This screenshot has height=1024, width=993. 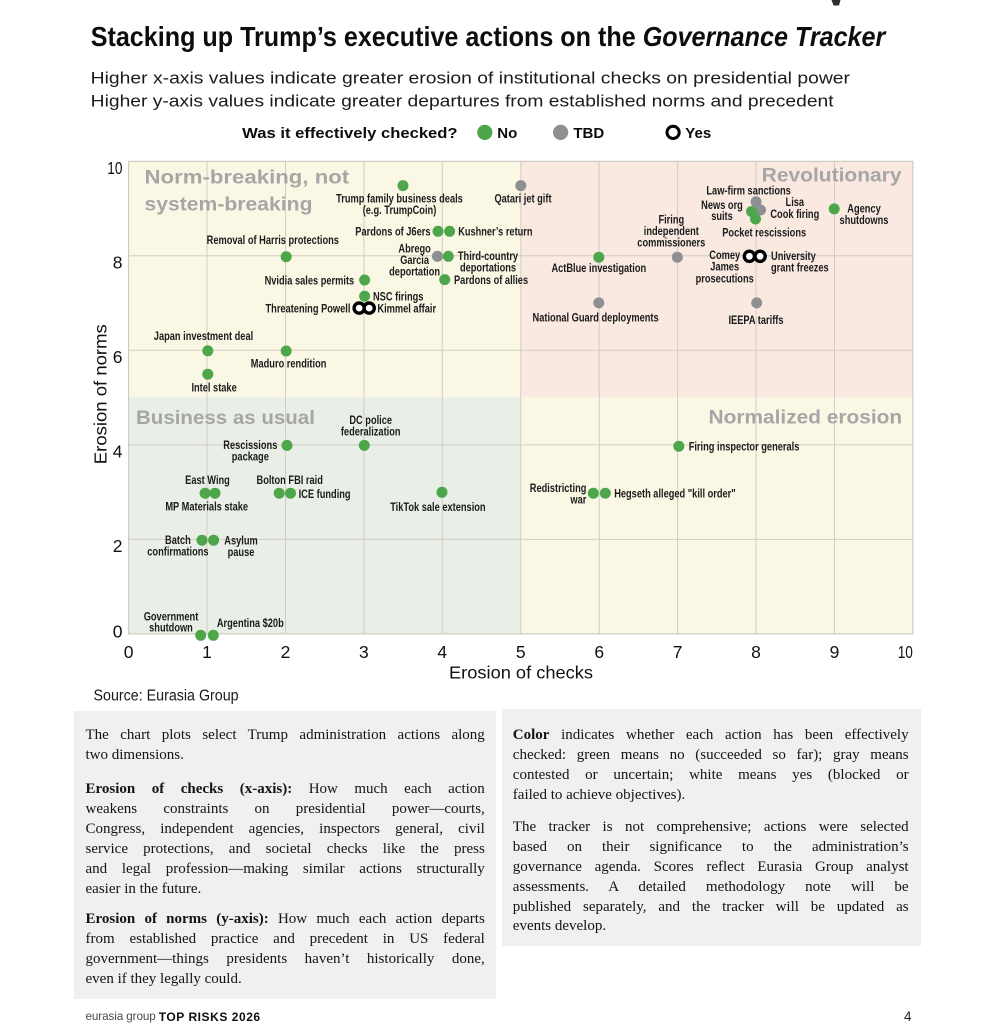 What do you see at coordinates (171, 616) in the screenshot?
I see `svg-text: Government` at bounding box center [171, 616].